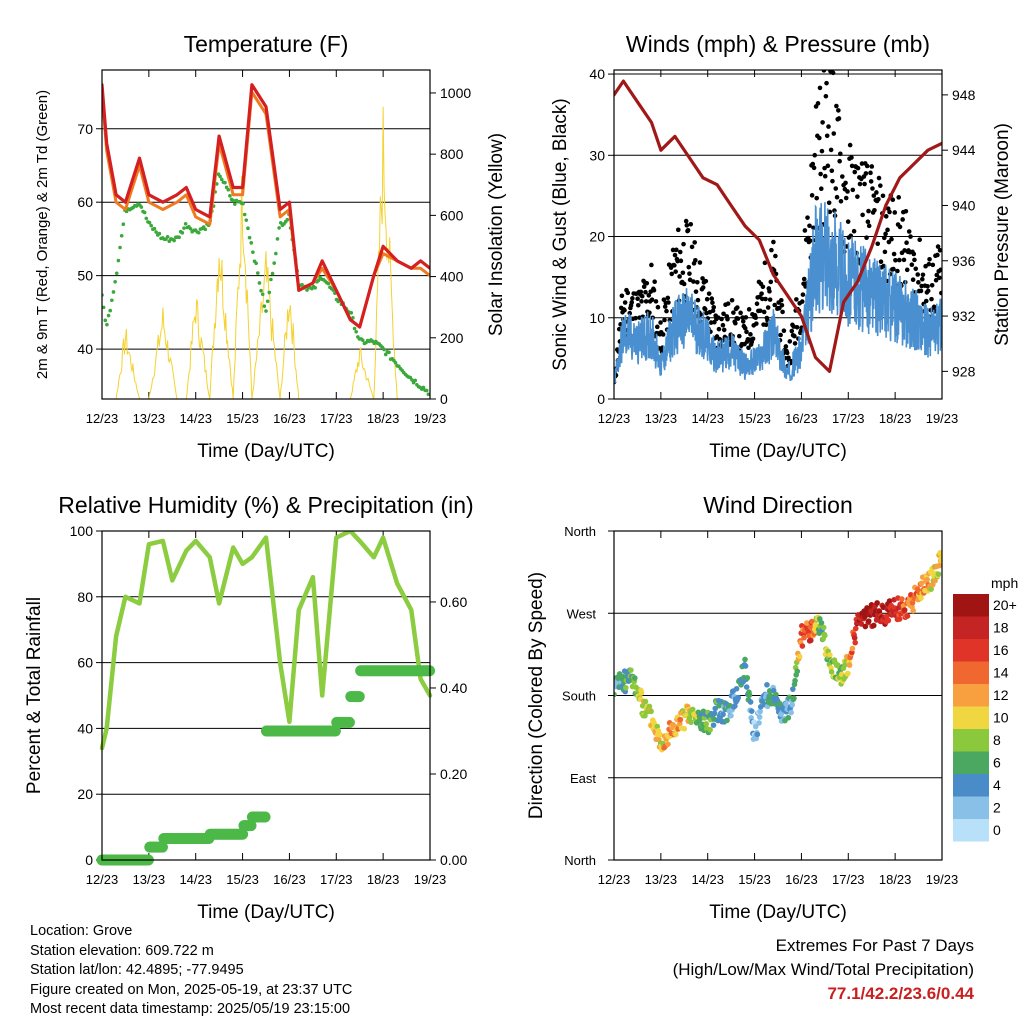  I want to click on x-axis-label: Time (Day/UTC), so click(778, 451).